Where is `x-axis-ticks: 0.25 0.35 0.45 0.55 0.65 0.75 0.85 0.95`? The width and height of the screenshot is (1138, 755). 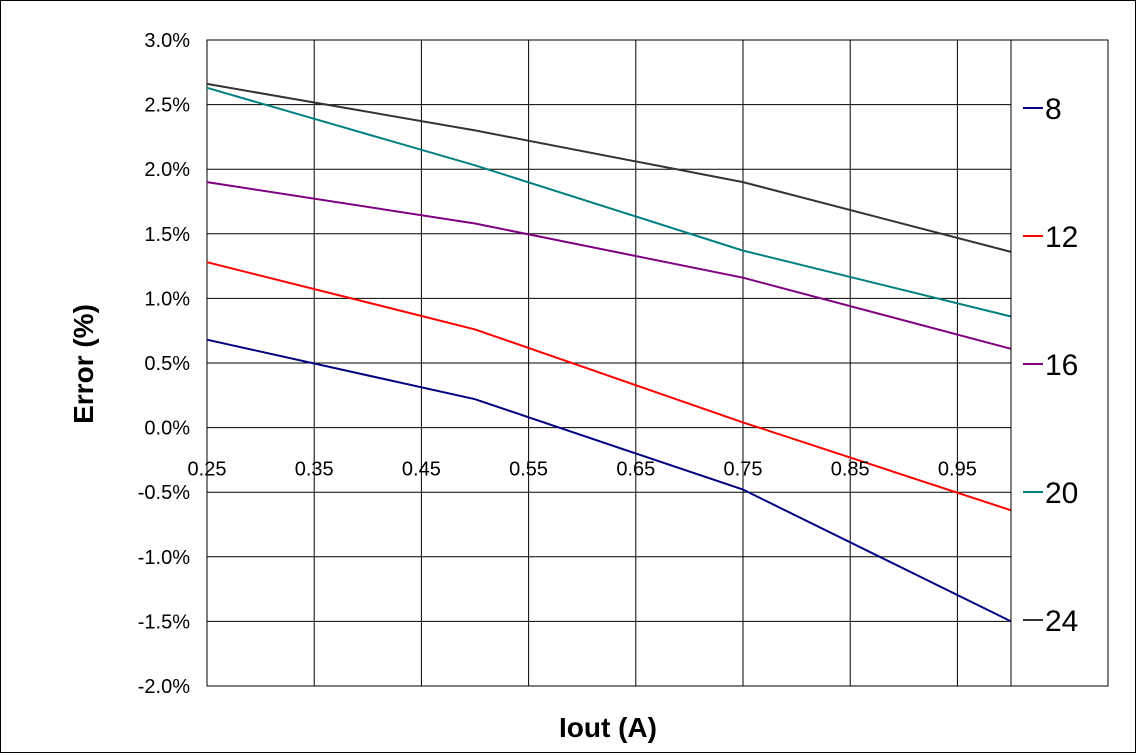 x-axis-ticks: 0.25 0.35 0.45 0.55 0.65 0.75 0.85 0.95 is located at coordinates (582, 470).